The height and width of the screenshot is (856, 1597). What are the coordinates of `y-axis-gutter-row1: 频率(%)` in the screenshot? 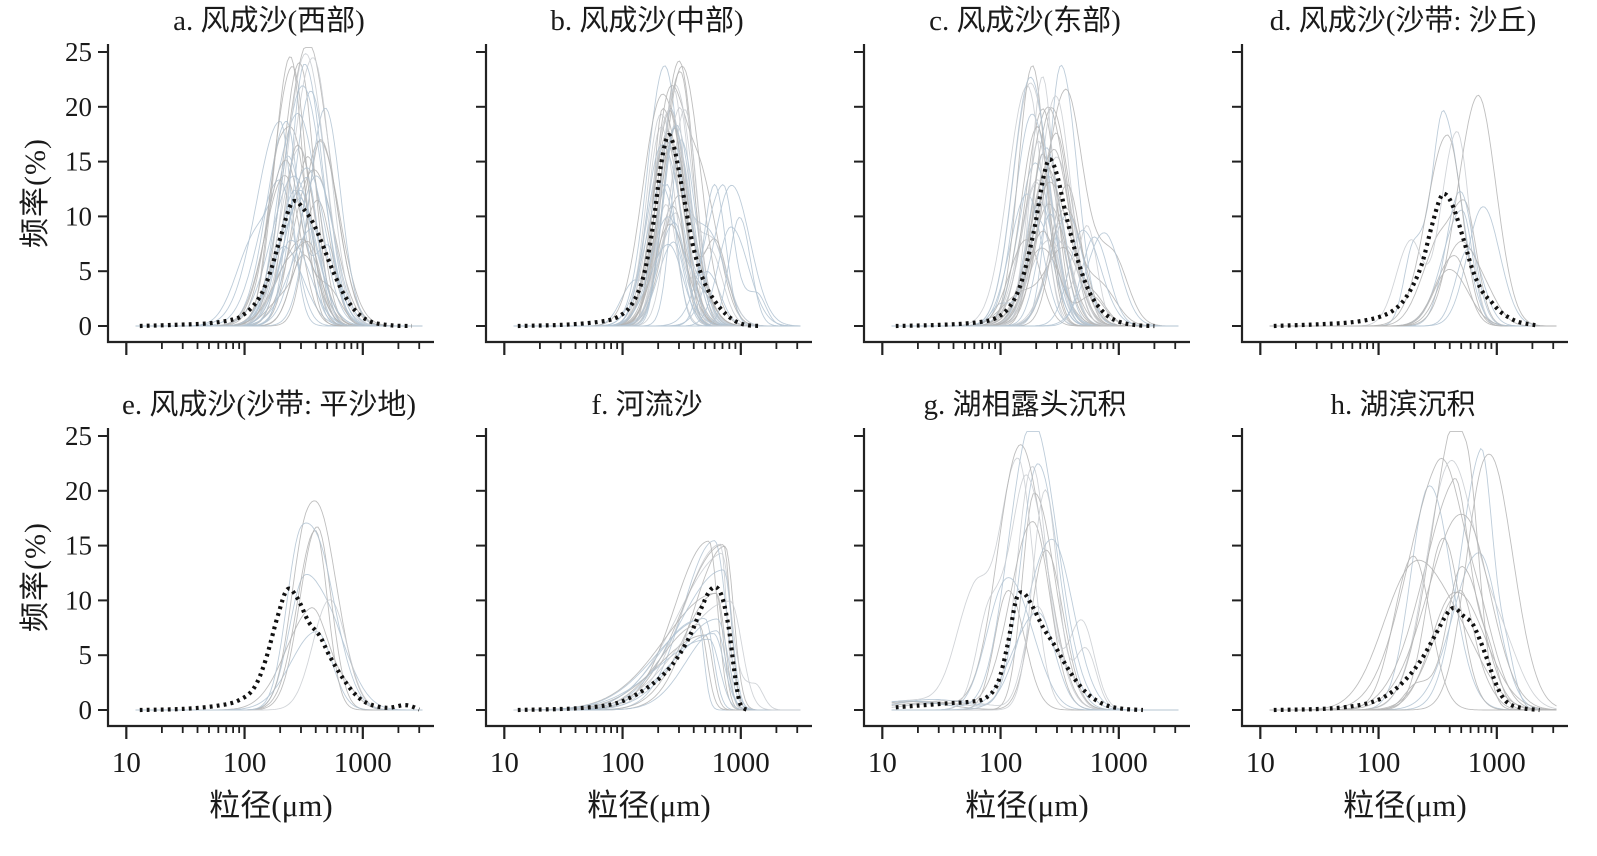 It's located at (32, 193).